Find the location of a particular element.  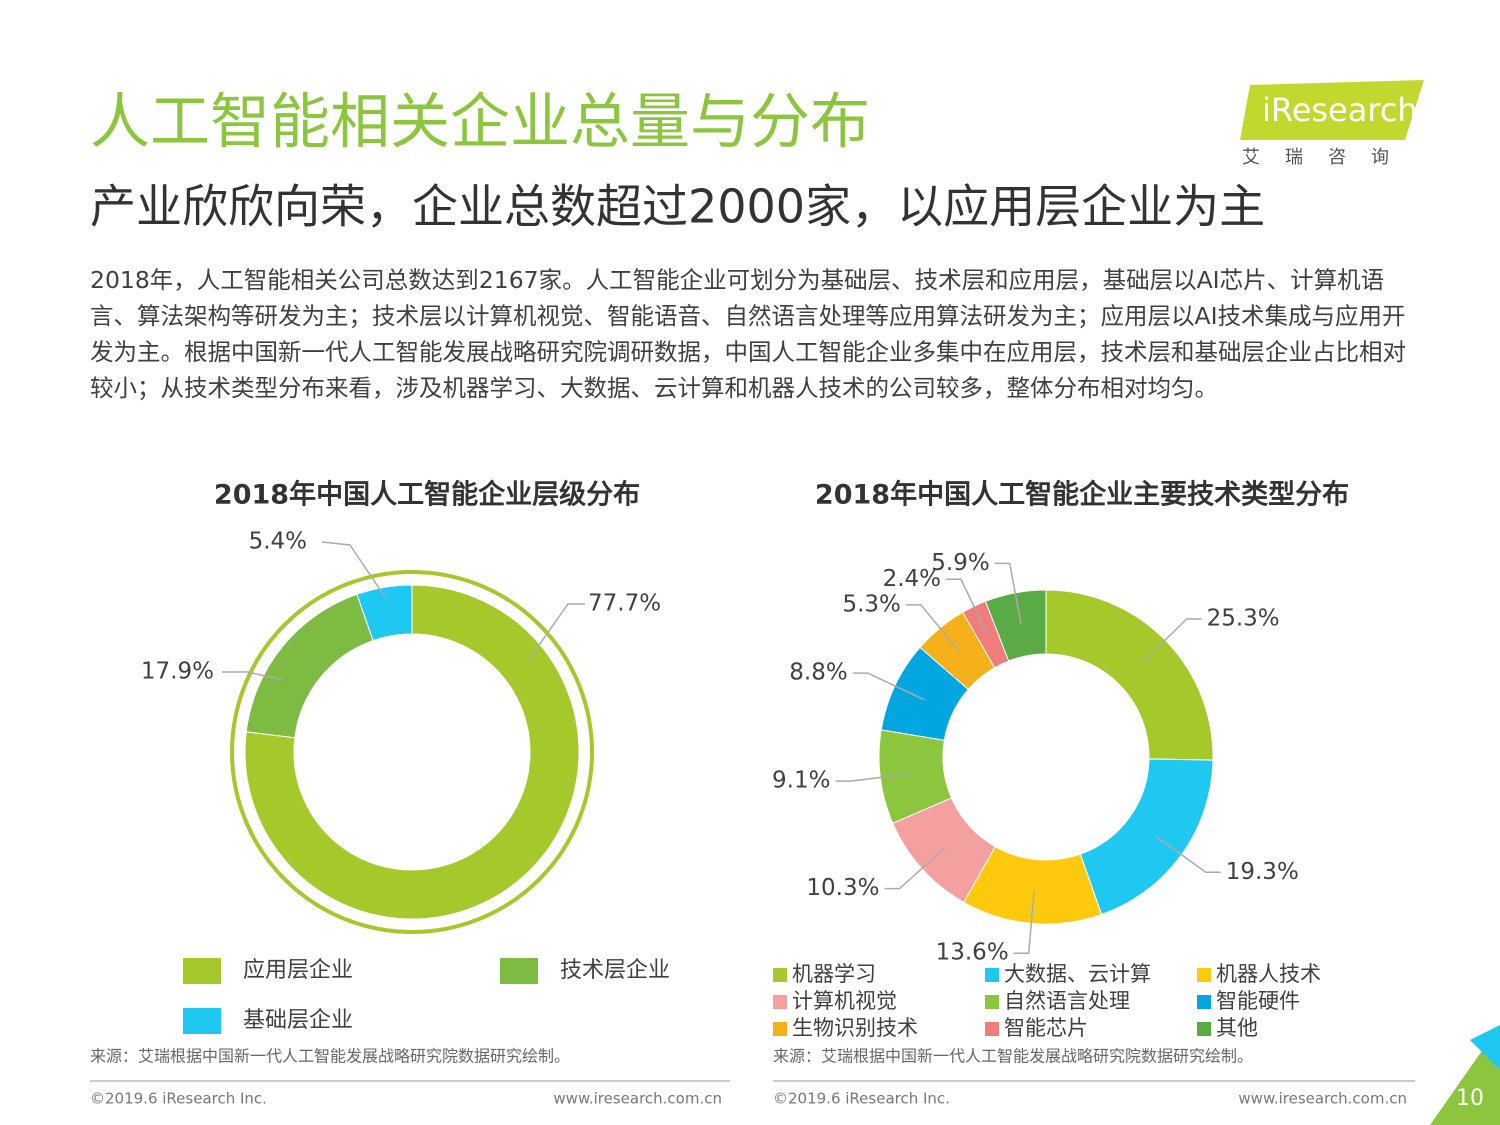

slide-title: 人工智能相关企业总量与分布 is located at coordinates (480, 123).